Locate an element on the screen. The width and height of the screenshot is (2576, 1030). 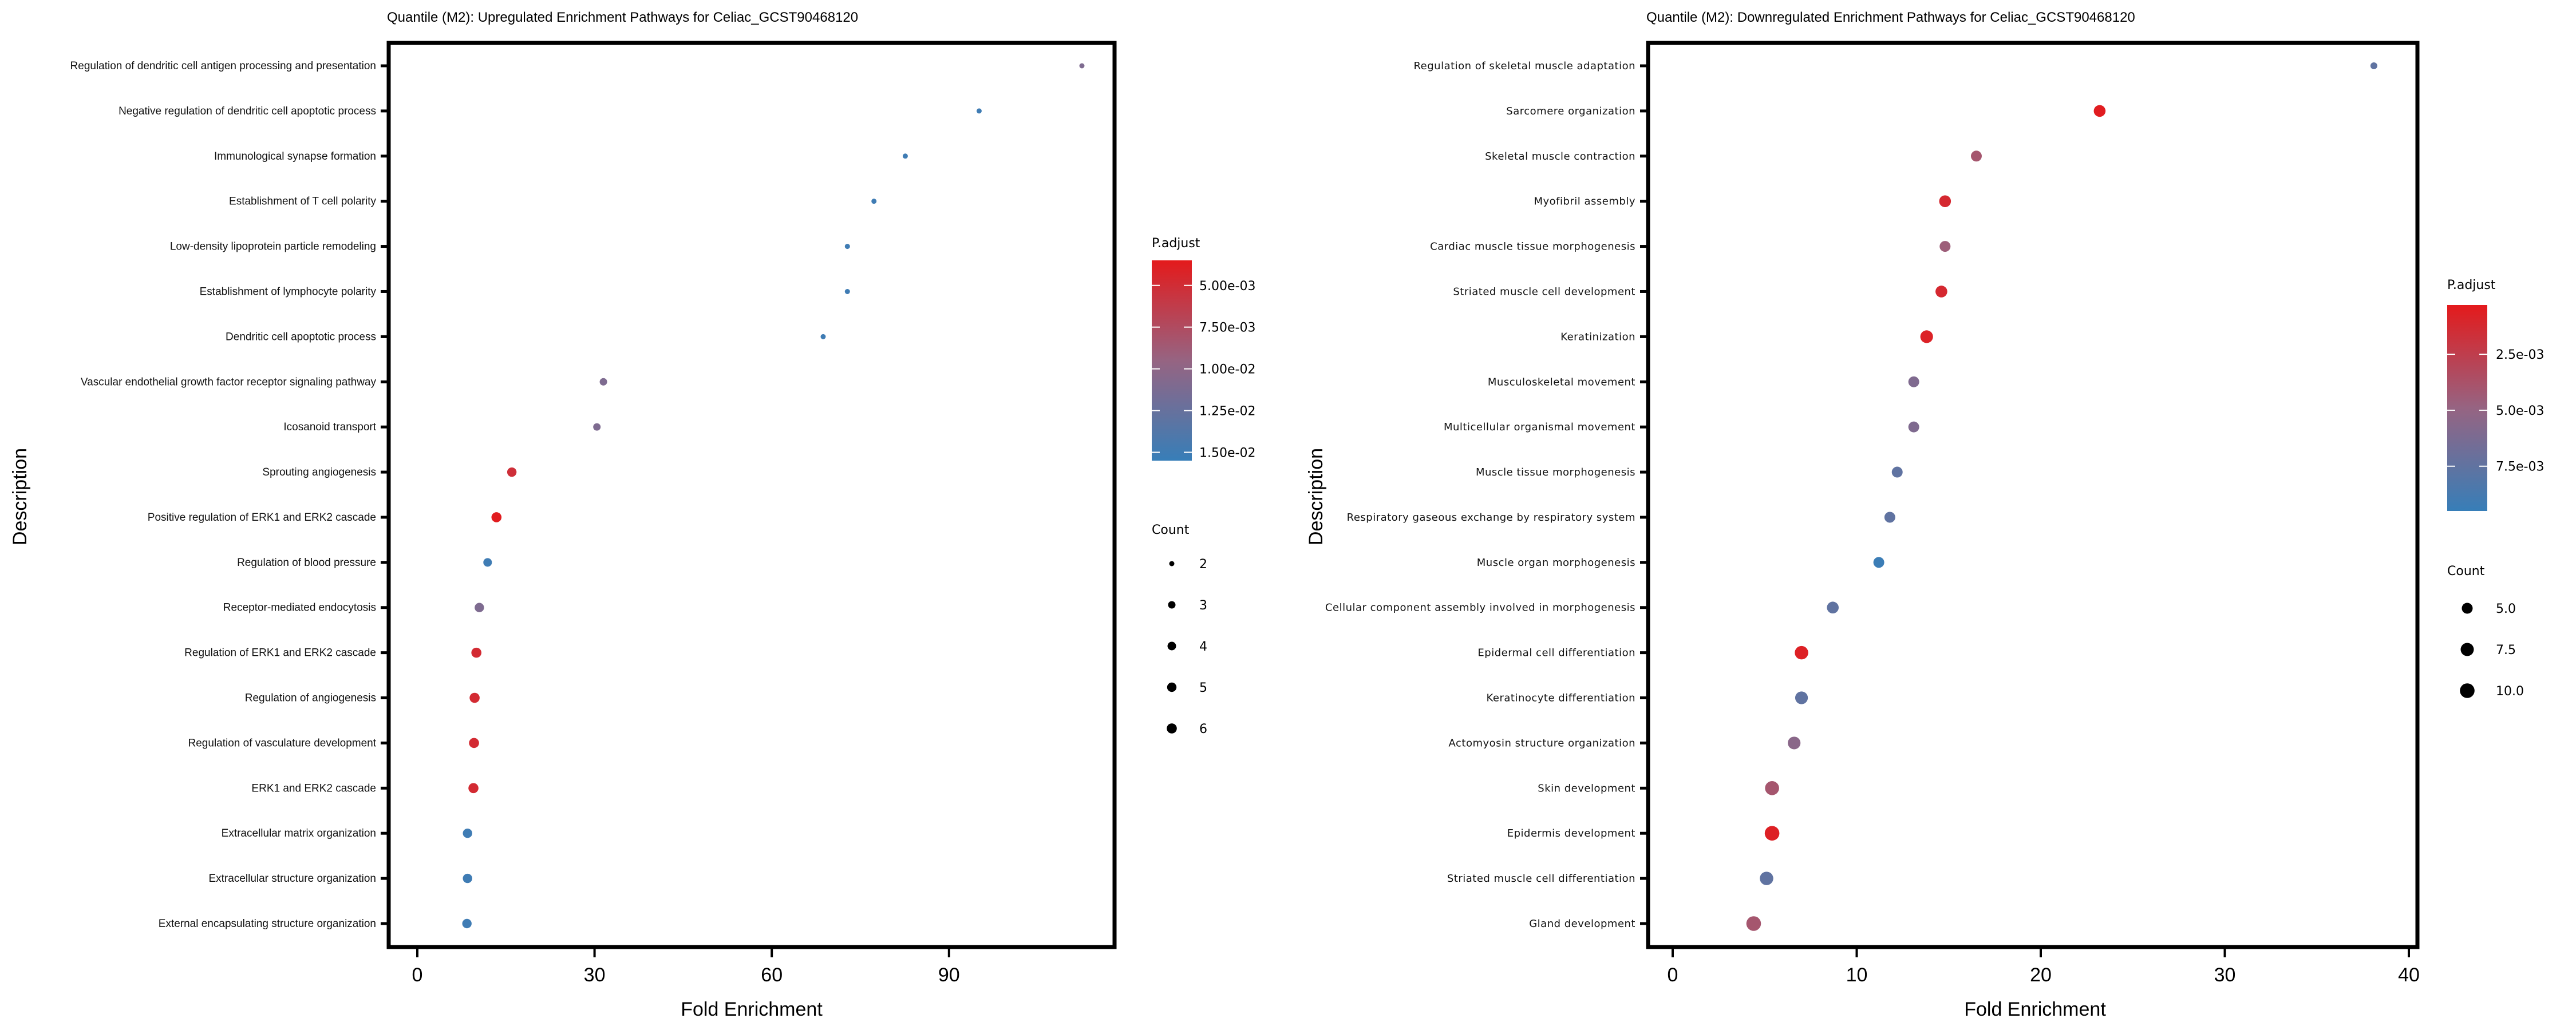
x-ticks: 0 30 60 90 is located at coordinates (686, 967).